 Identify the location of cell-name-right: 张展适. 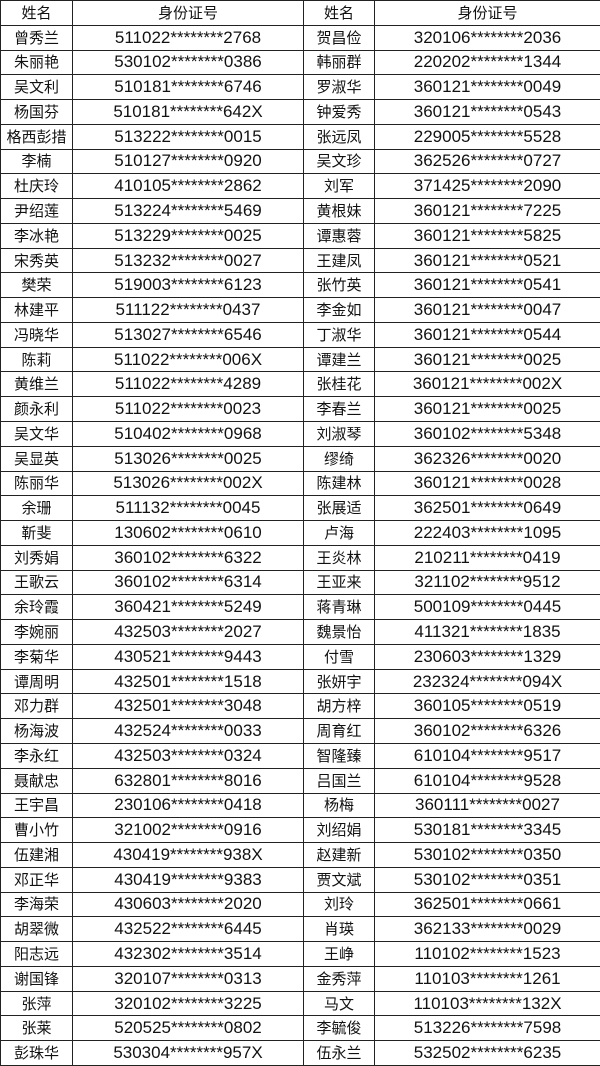
(339, 508).